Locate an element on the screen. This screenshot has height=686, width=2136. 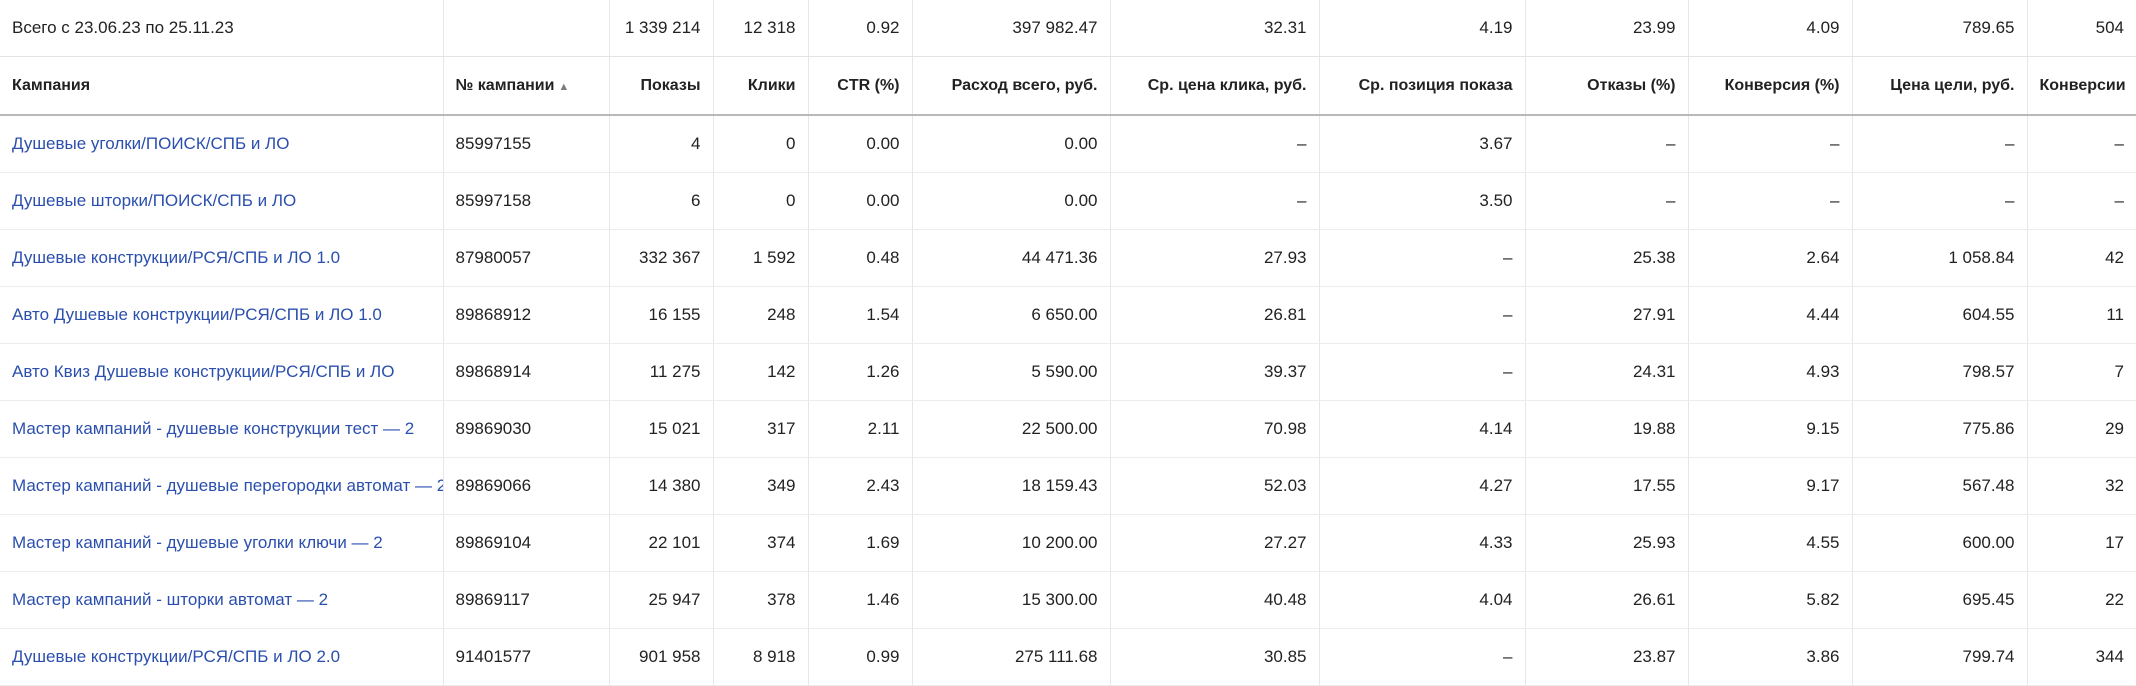
column-header-conv-rate: Конверсия (%) is located at coordinates (1770, 86).